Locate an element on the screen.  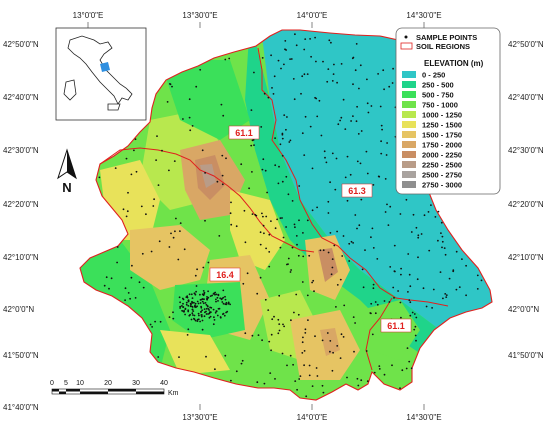
scale-tick-10: 10 is located at coordinates (80, 383).